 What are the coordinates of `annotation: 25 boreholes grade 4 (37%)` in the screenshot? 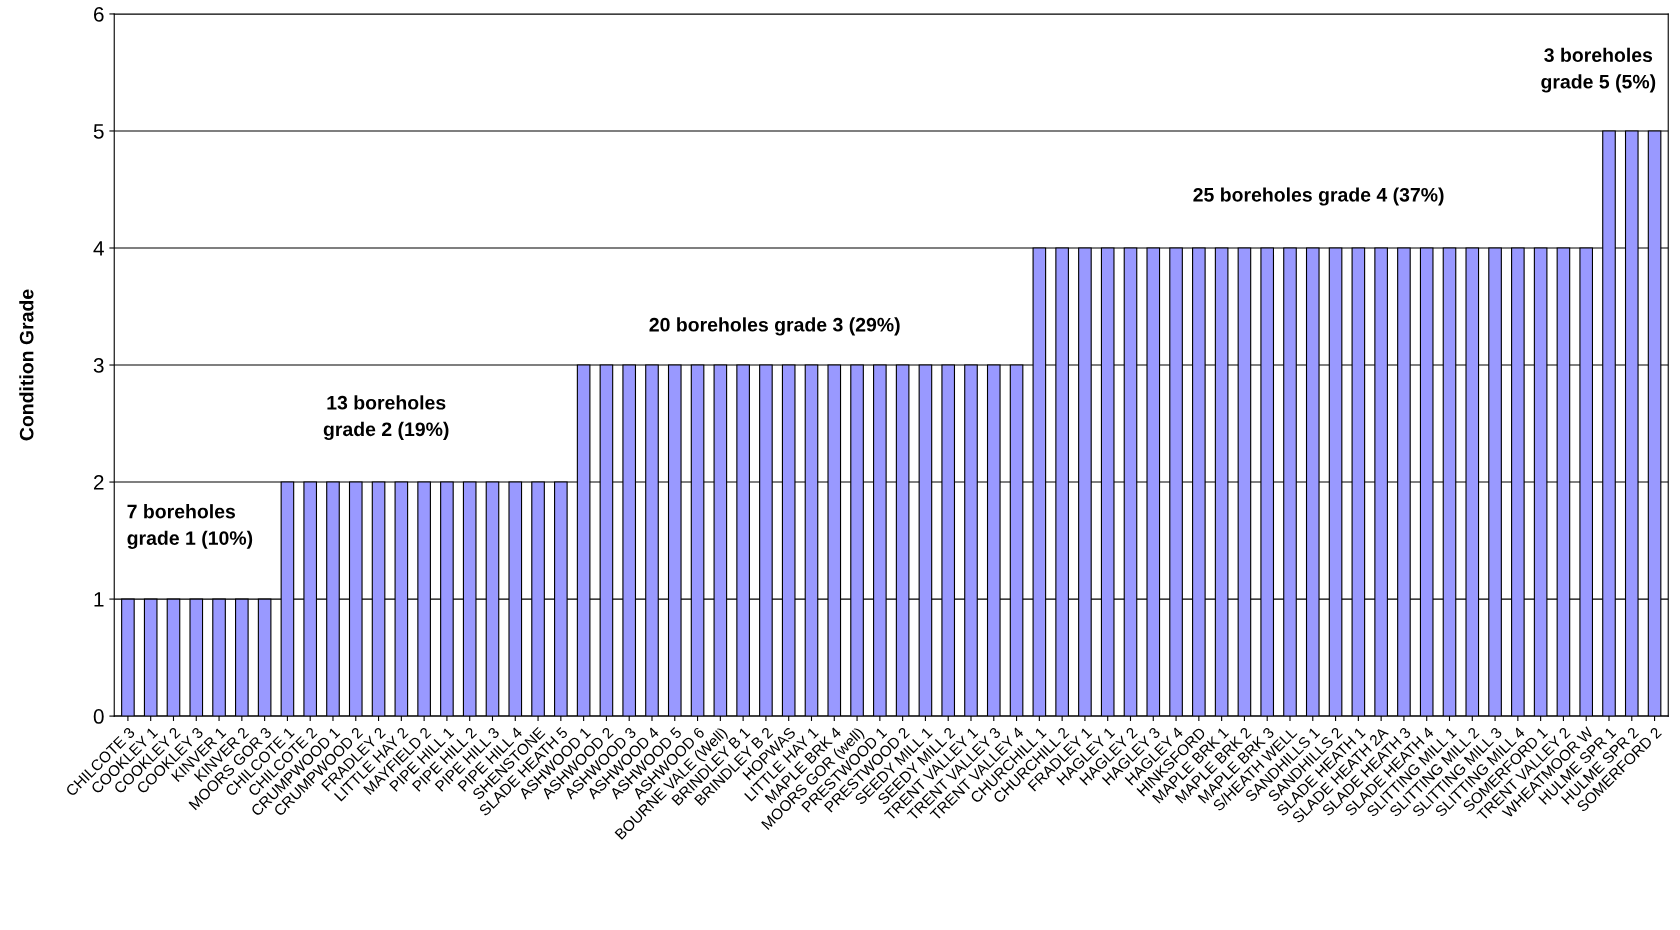 It's located at (1318, 196).